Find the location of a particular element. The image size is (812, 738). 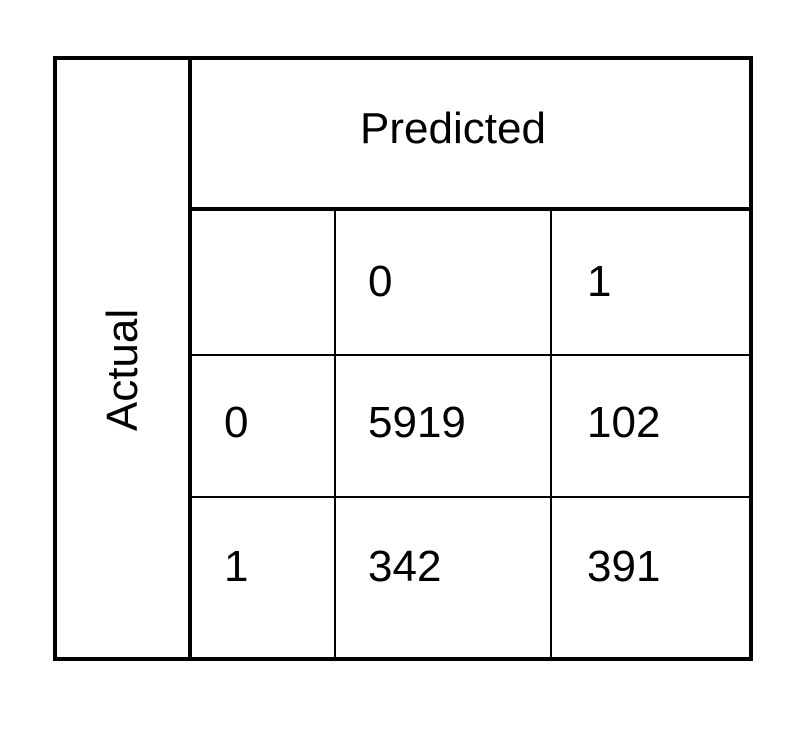

cell-value-1-1: 391 is located at coordinates (623, 566).